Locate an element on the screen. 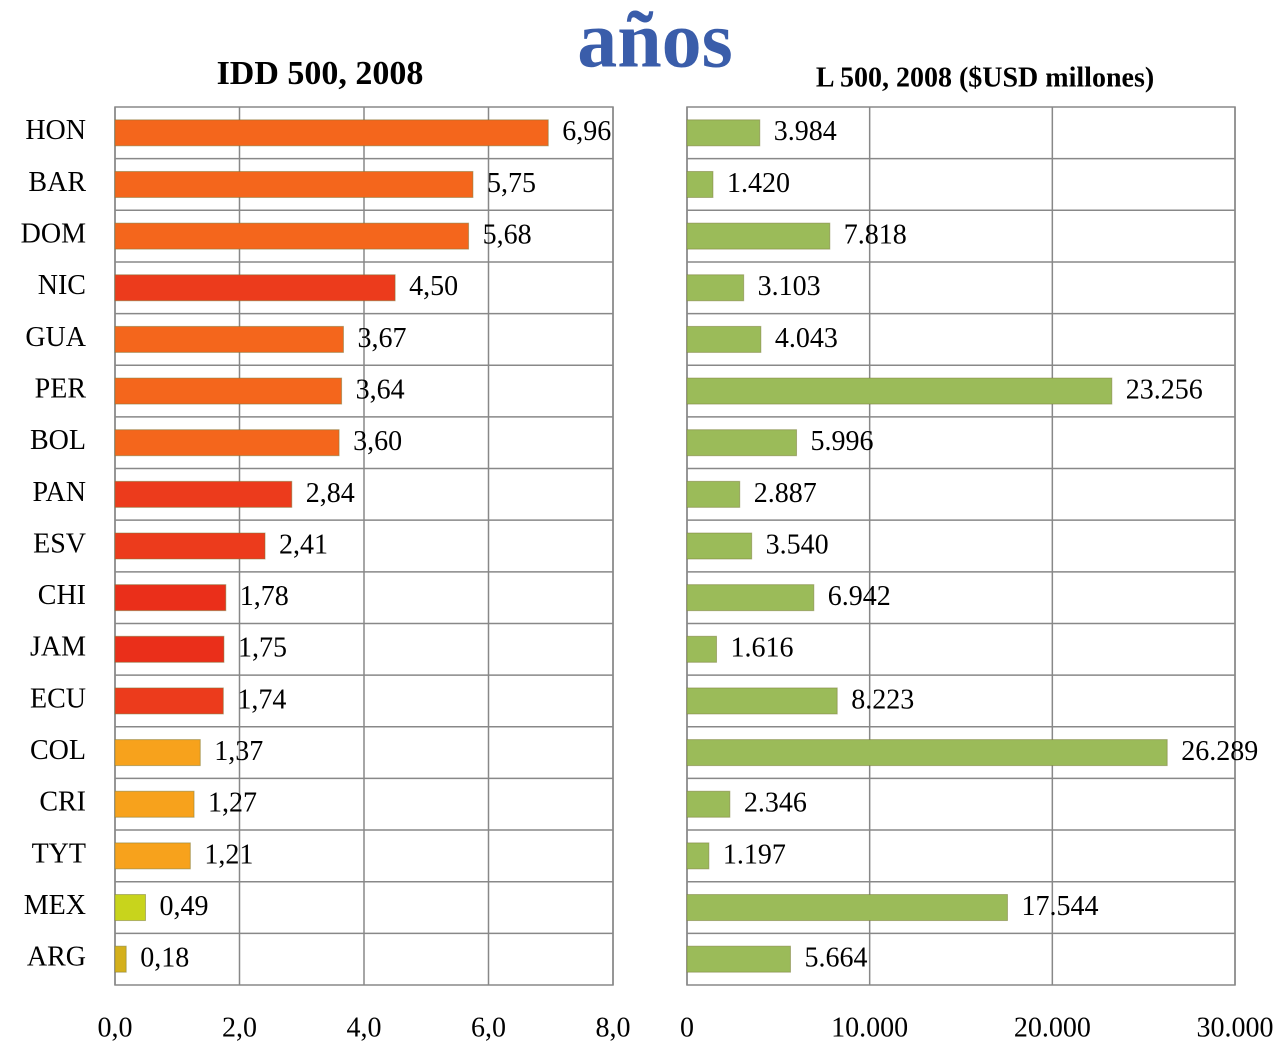 The width and height of the screenshot is (1285, 1048). value-label: 1.197 is located at coordinates (754, 854).